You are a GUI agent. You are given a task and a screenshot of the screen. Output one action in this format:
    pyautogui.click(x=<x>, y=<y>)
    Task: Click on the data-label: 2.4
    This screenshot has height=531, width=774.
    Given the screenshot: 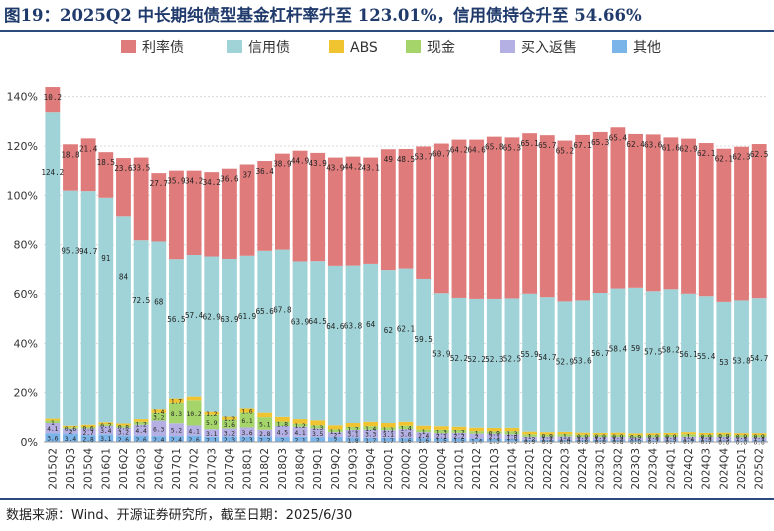 What is the action you would take?
    pyautogui.click(x=423, y=436)
    